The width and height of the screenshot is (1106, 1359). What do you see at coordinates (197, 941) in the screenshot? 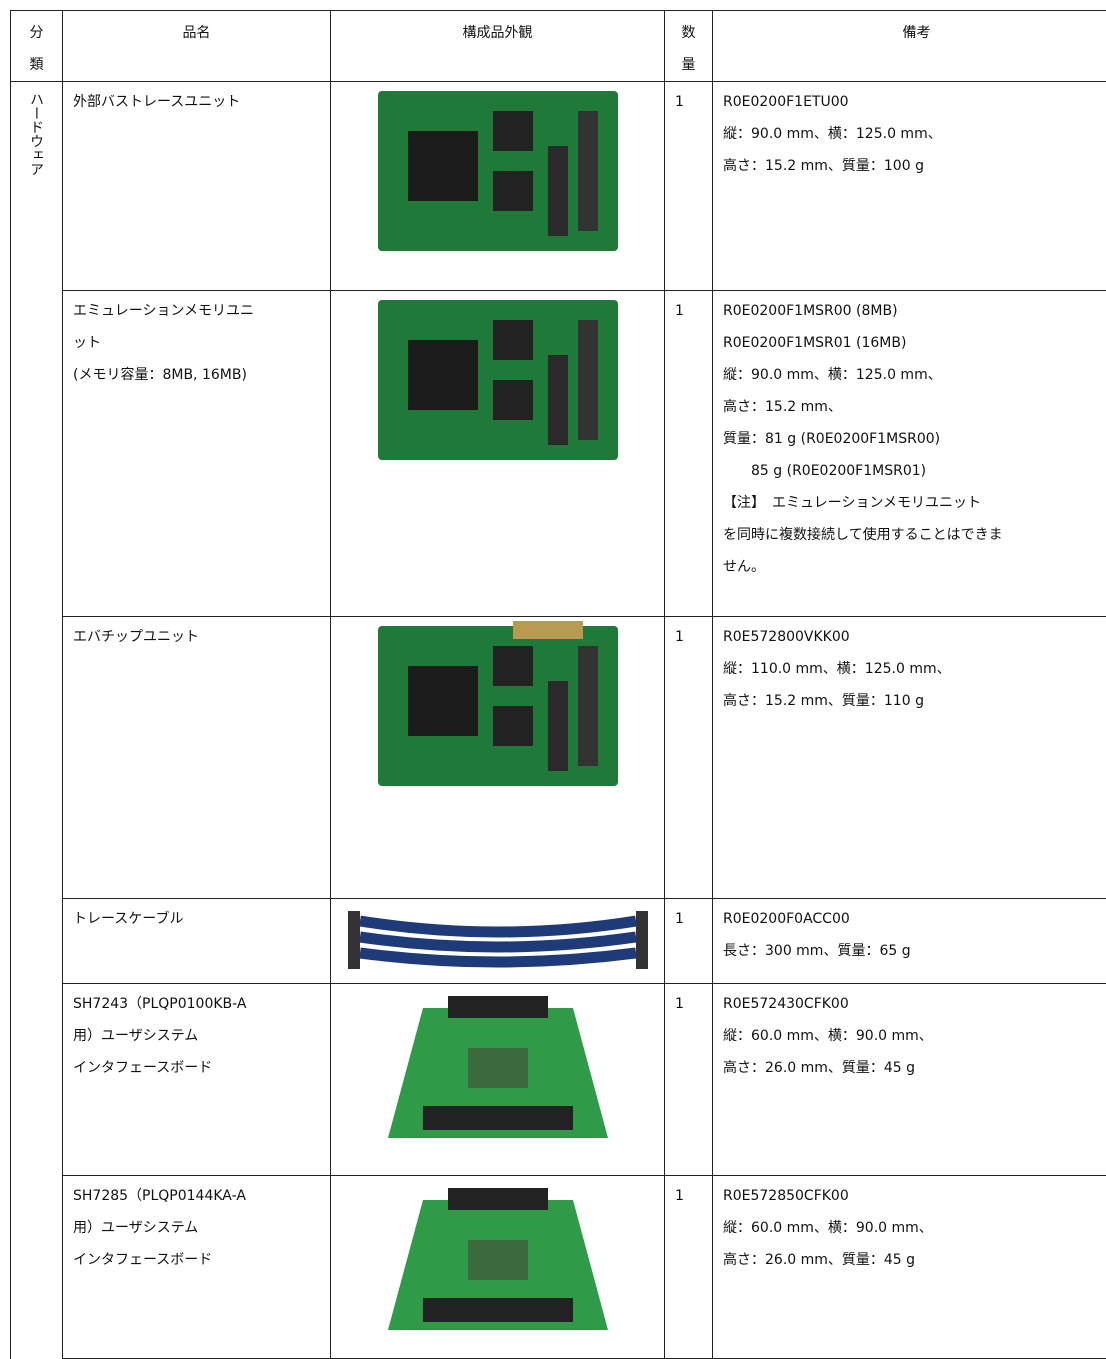
I see `name-cell: トレースケーブル` at bounding box center [197, 941].